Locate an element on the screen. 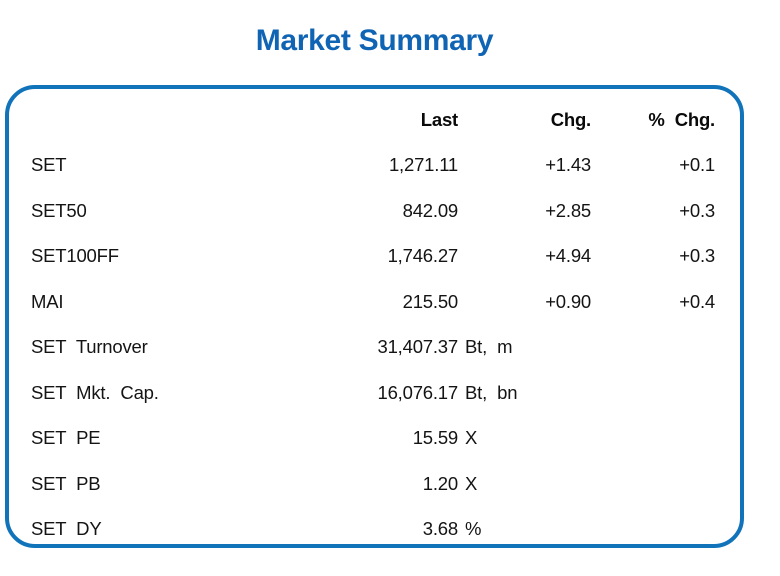 The width and height of the screenshot is (780, 576). row-label: SET Mkt. Cap. is located at coordinates (95, 392).